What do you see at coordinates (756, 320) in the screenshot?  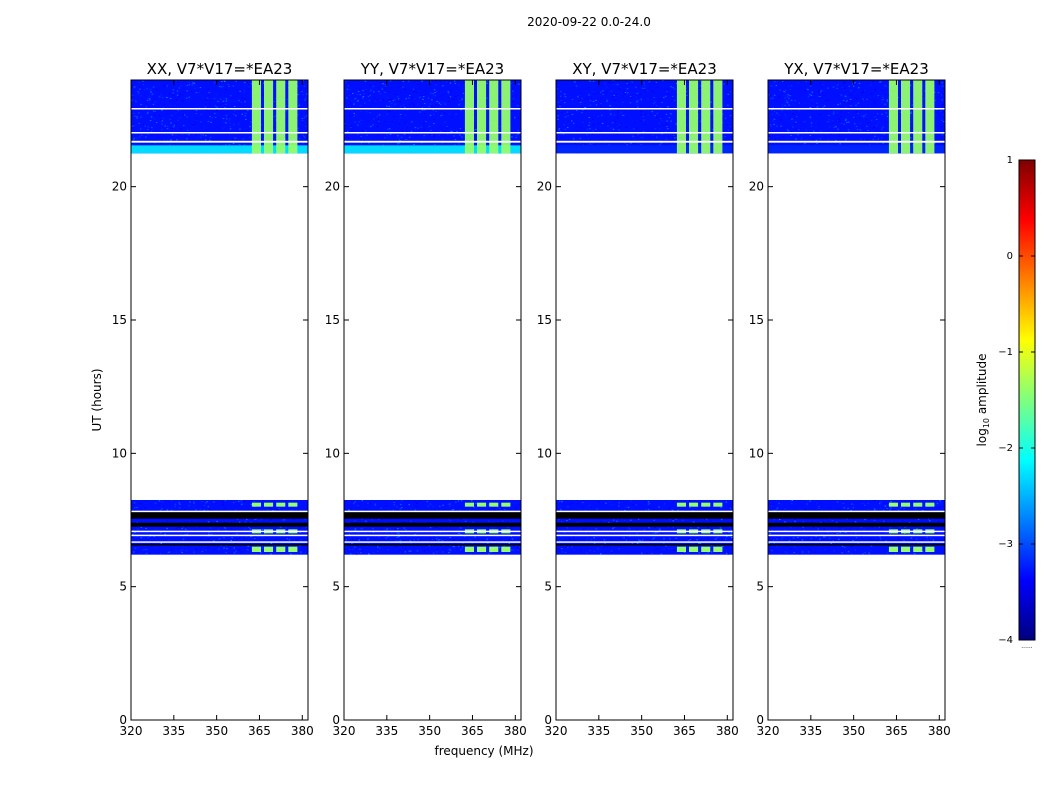 I see `y-tick-label: 15` at bounding box center [756, 320].